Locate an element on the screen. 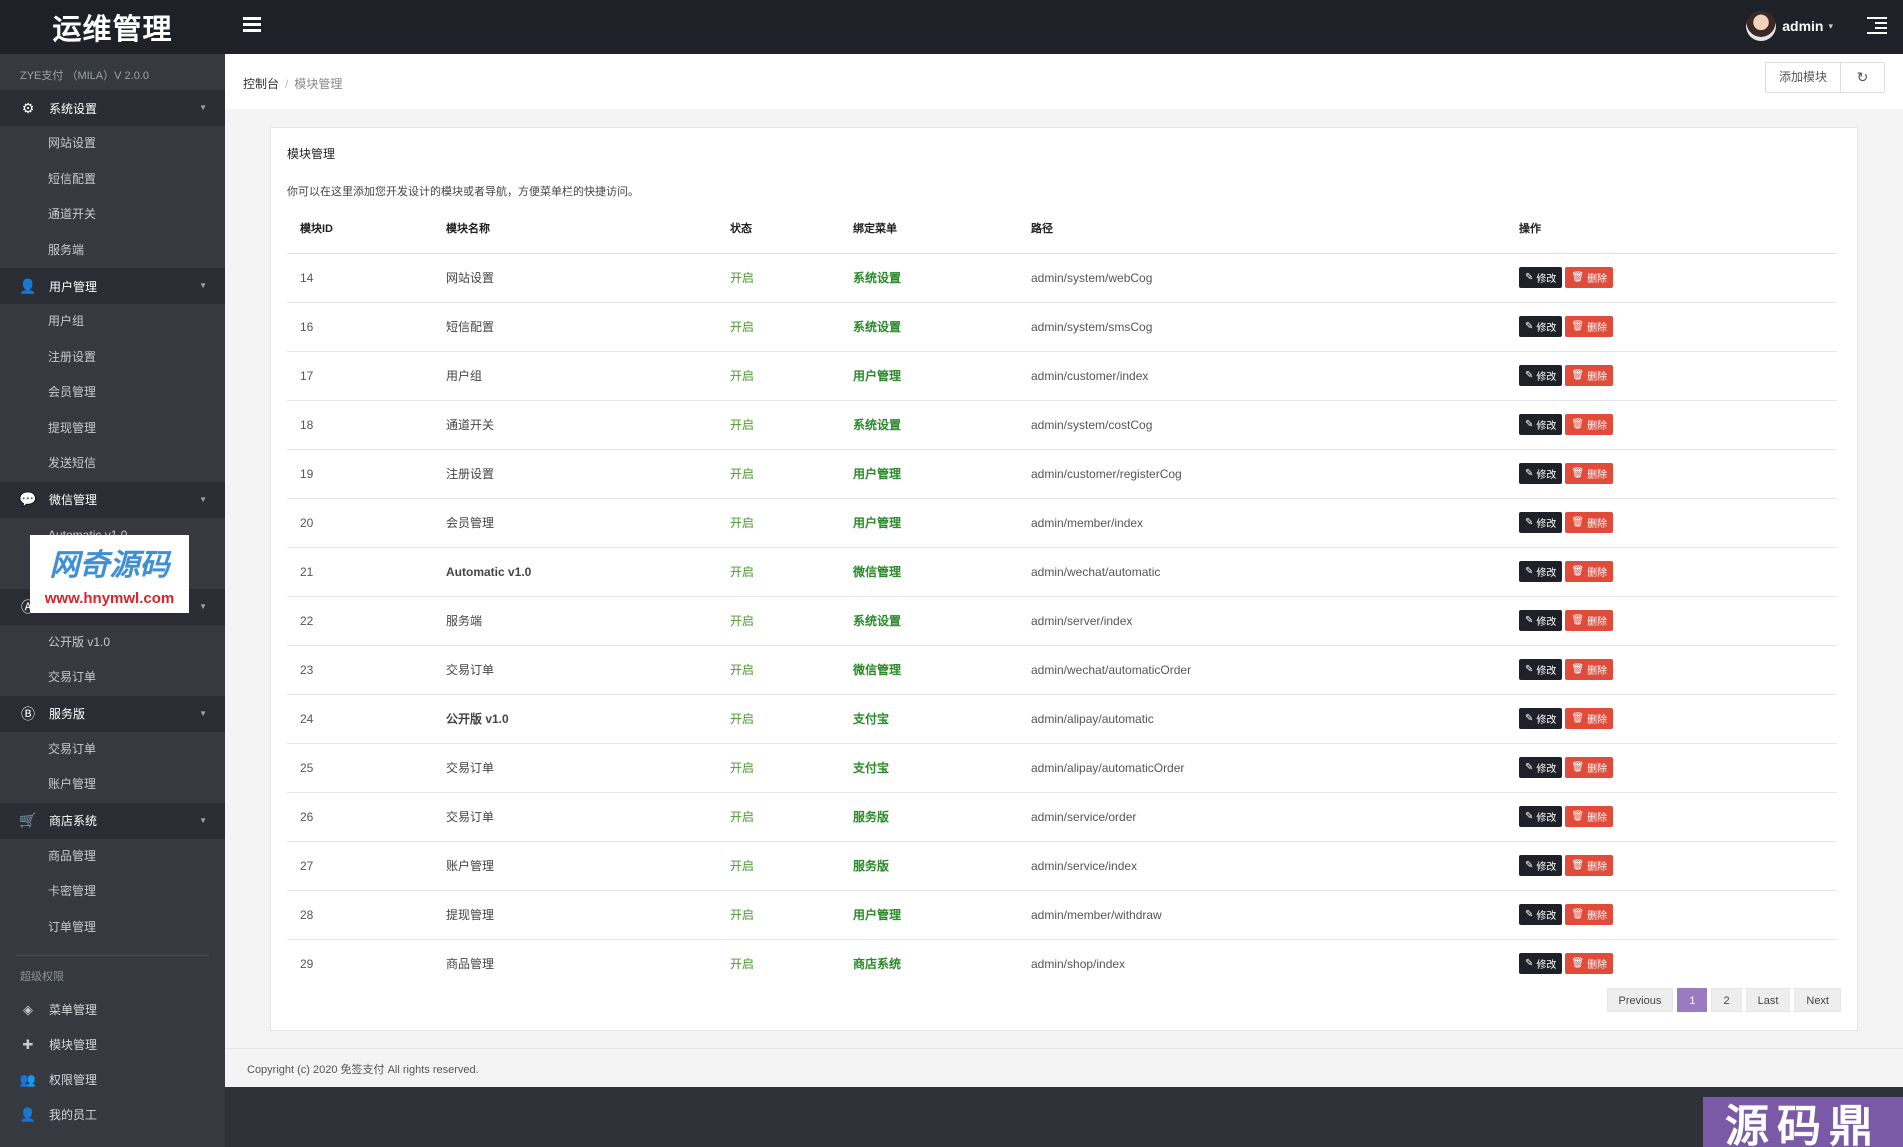 The width and height of the screenshot is (1903, 1147). module-menu: 支付宝 is located at coordinates (929, 719).